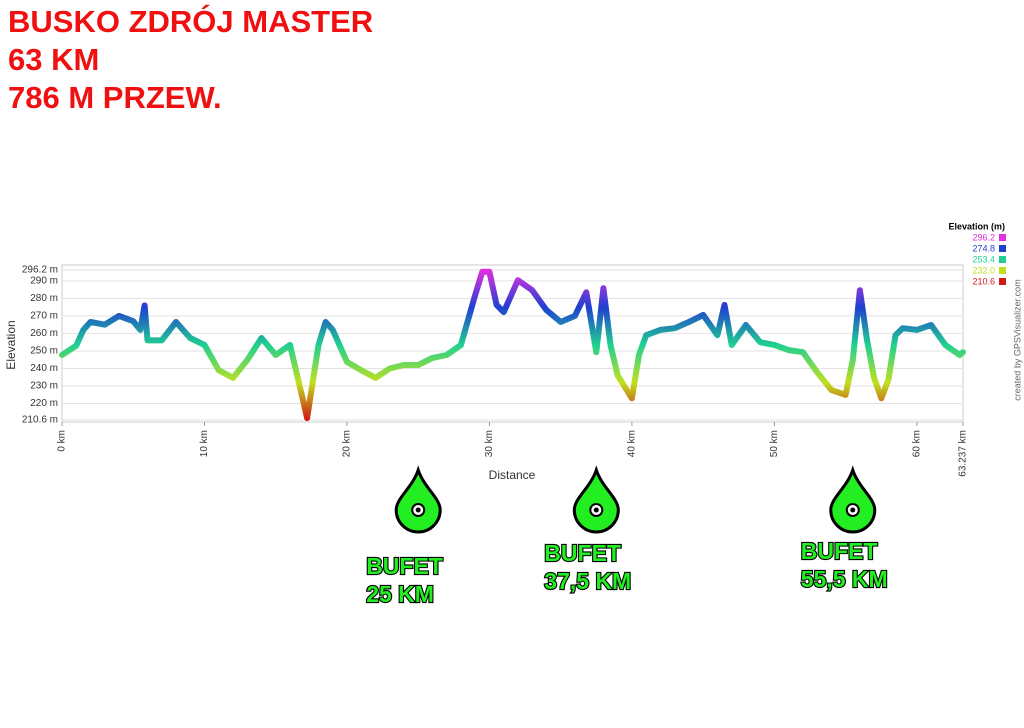  What do you see at coordinates (983, 259) in the screenshot?
I see `legend-value: 253.4` at bounding box center [983, 259].